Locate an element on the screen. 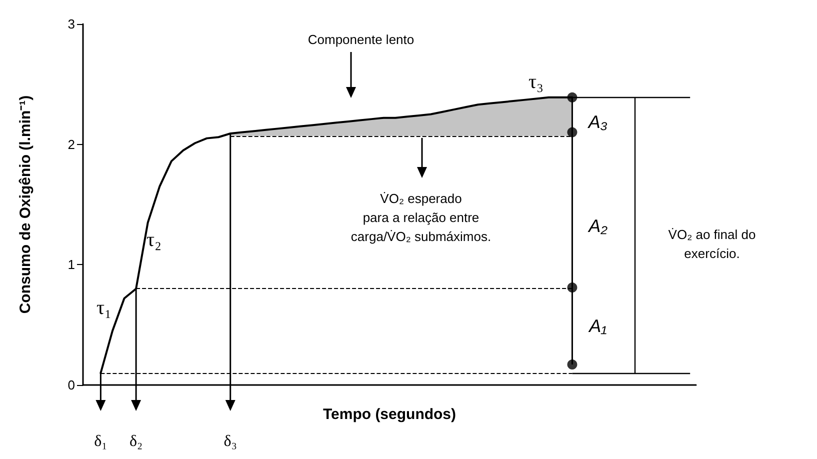 This screenshot has height=459, width=817. y-tick-label: 0 is located at coordinates (71, 385).